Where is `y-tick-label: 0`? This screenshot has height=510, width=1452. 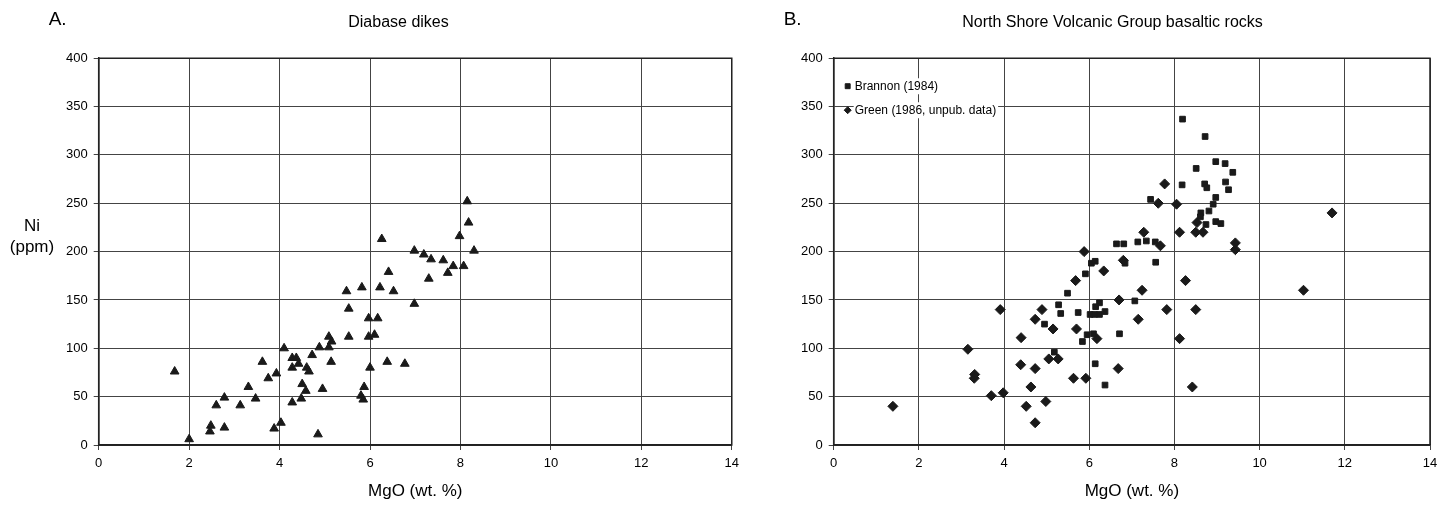
y-tick-label: 0 is located at coordinates (84, 444).